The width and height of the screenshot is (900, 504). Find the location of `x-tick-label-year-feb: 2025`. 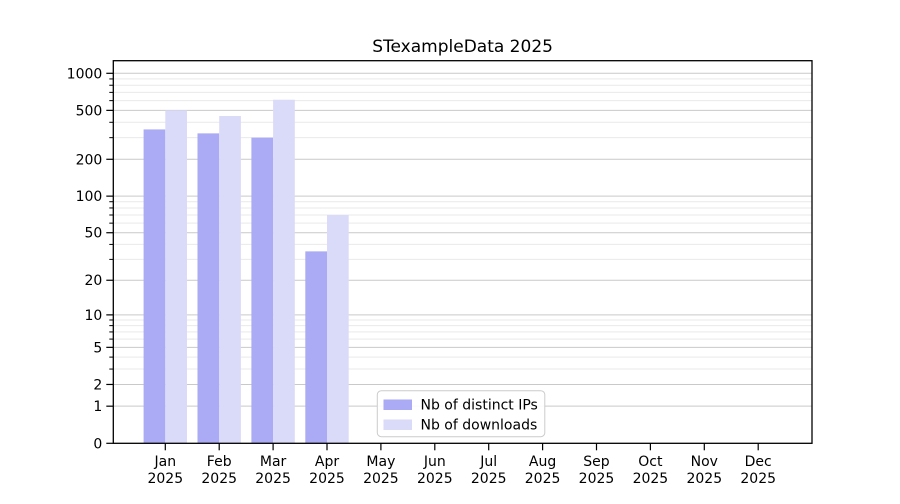

x-tick-label-year-feb: 2025 is located at coordinates (219, 479).